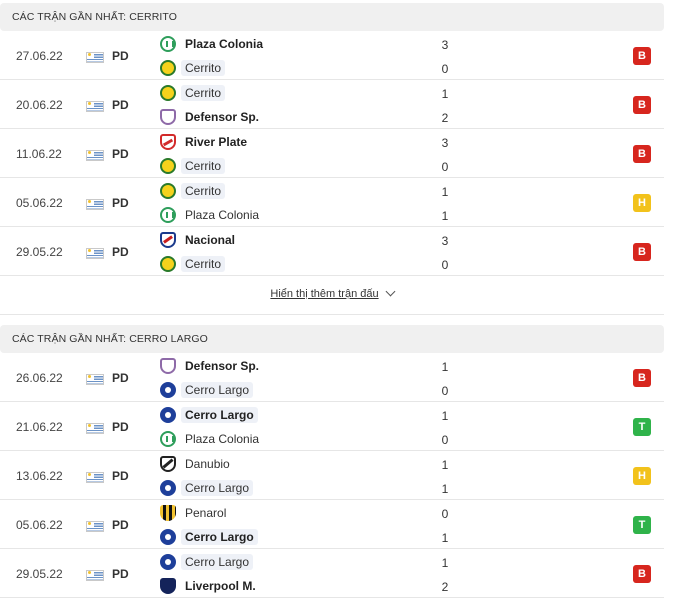  What do you see at coordinates (224, 44) in the screenshot?
I see `home-team-name: Plaza Colonia` at bounding box center [224, 44].